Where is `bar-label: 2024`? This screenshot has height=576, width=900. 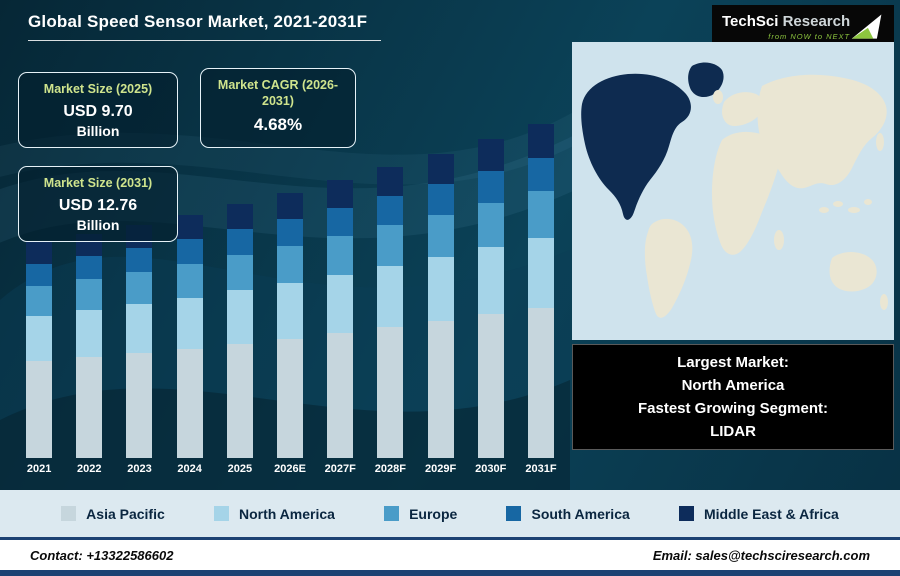
bar-label: 2024 is located at coordinates (189, 469).